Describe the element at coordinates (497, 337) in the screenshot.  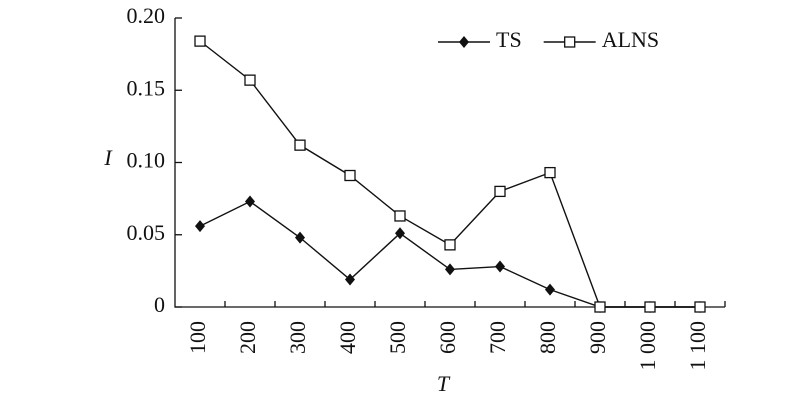
I see `x-tick-label: 700` at that location.